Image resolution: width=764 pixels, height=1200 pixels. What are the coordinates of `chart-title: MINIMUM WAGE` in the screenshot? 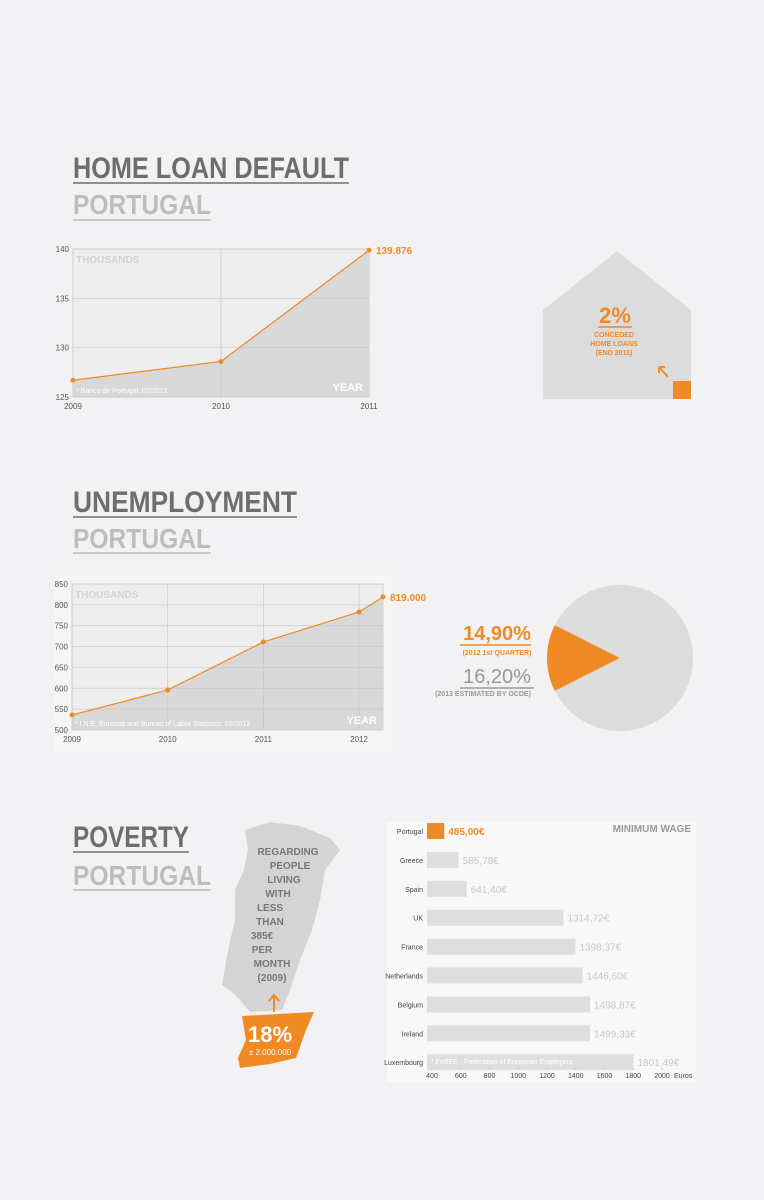 It's located at (652, 829).